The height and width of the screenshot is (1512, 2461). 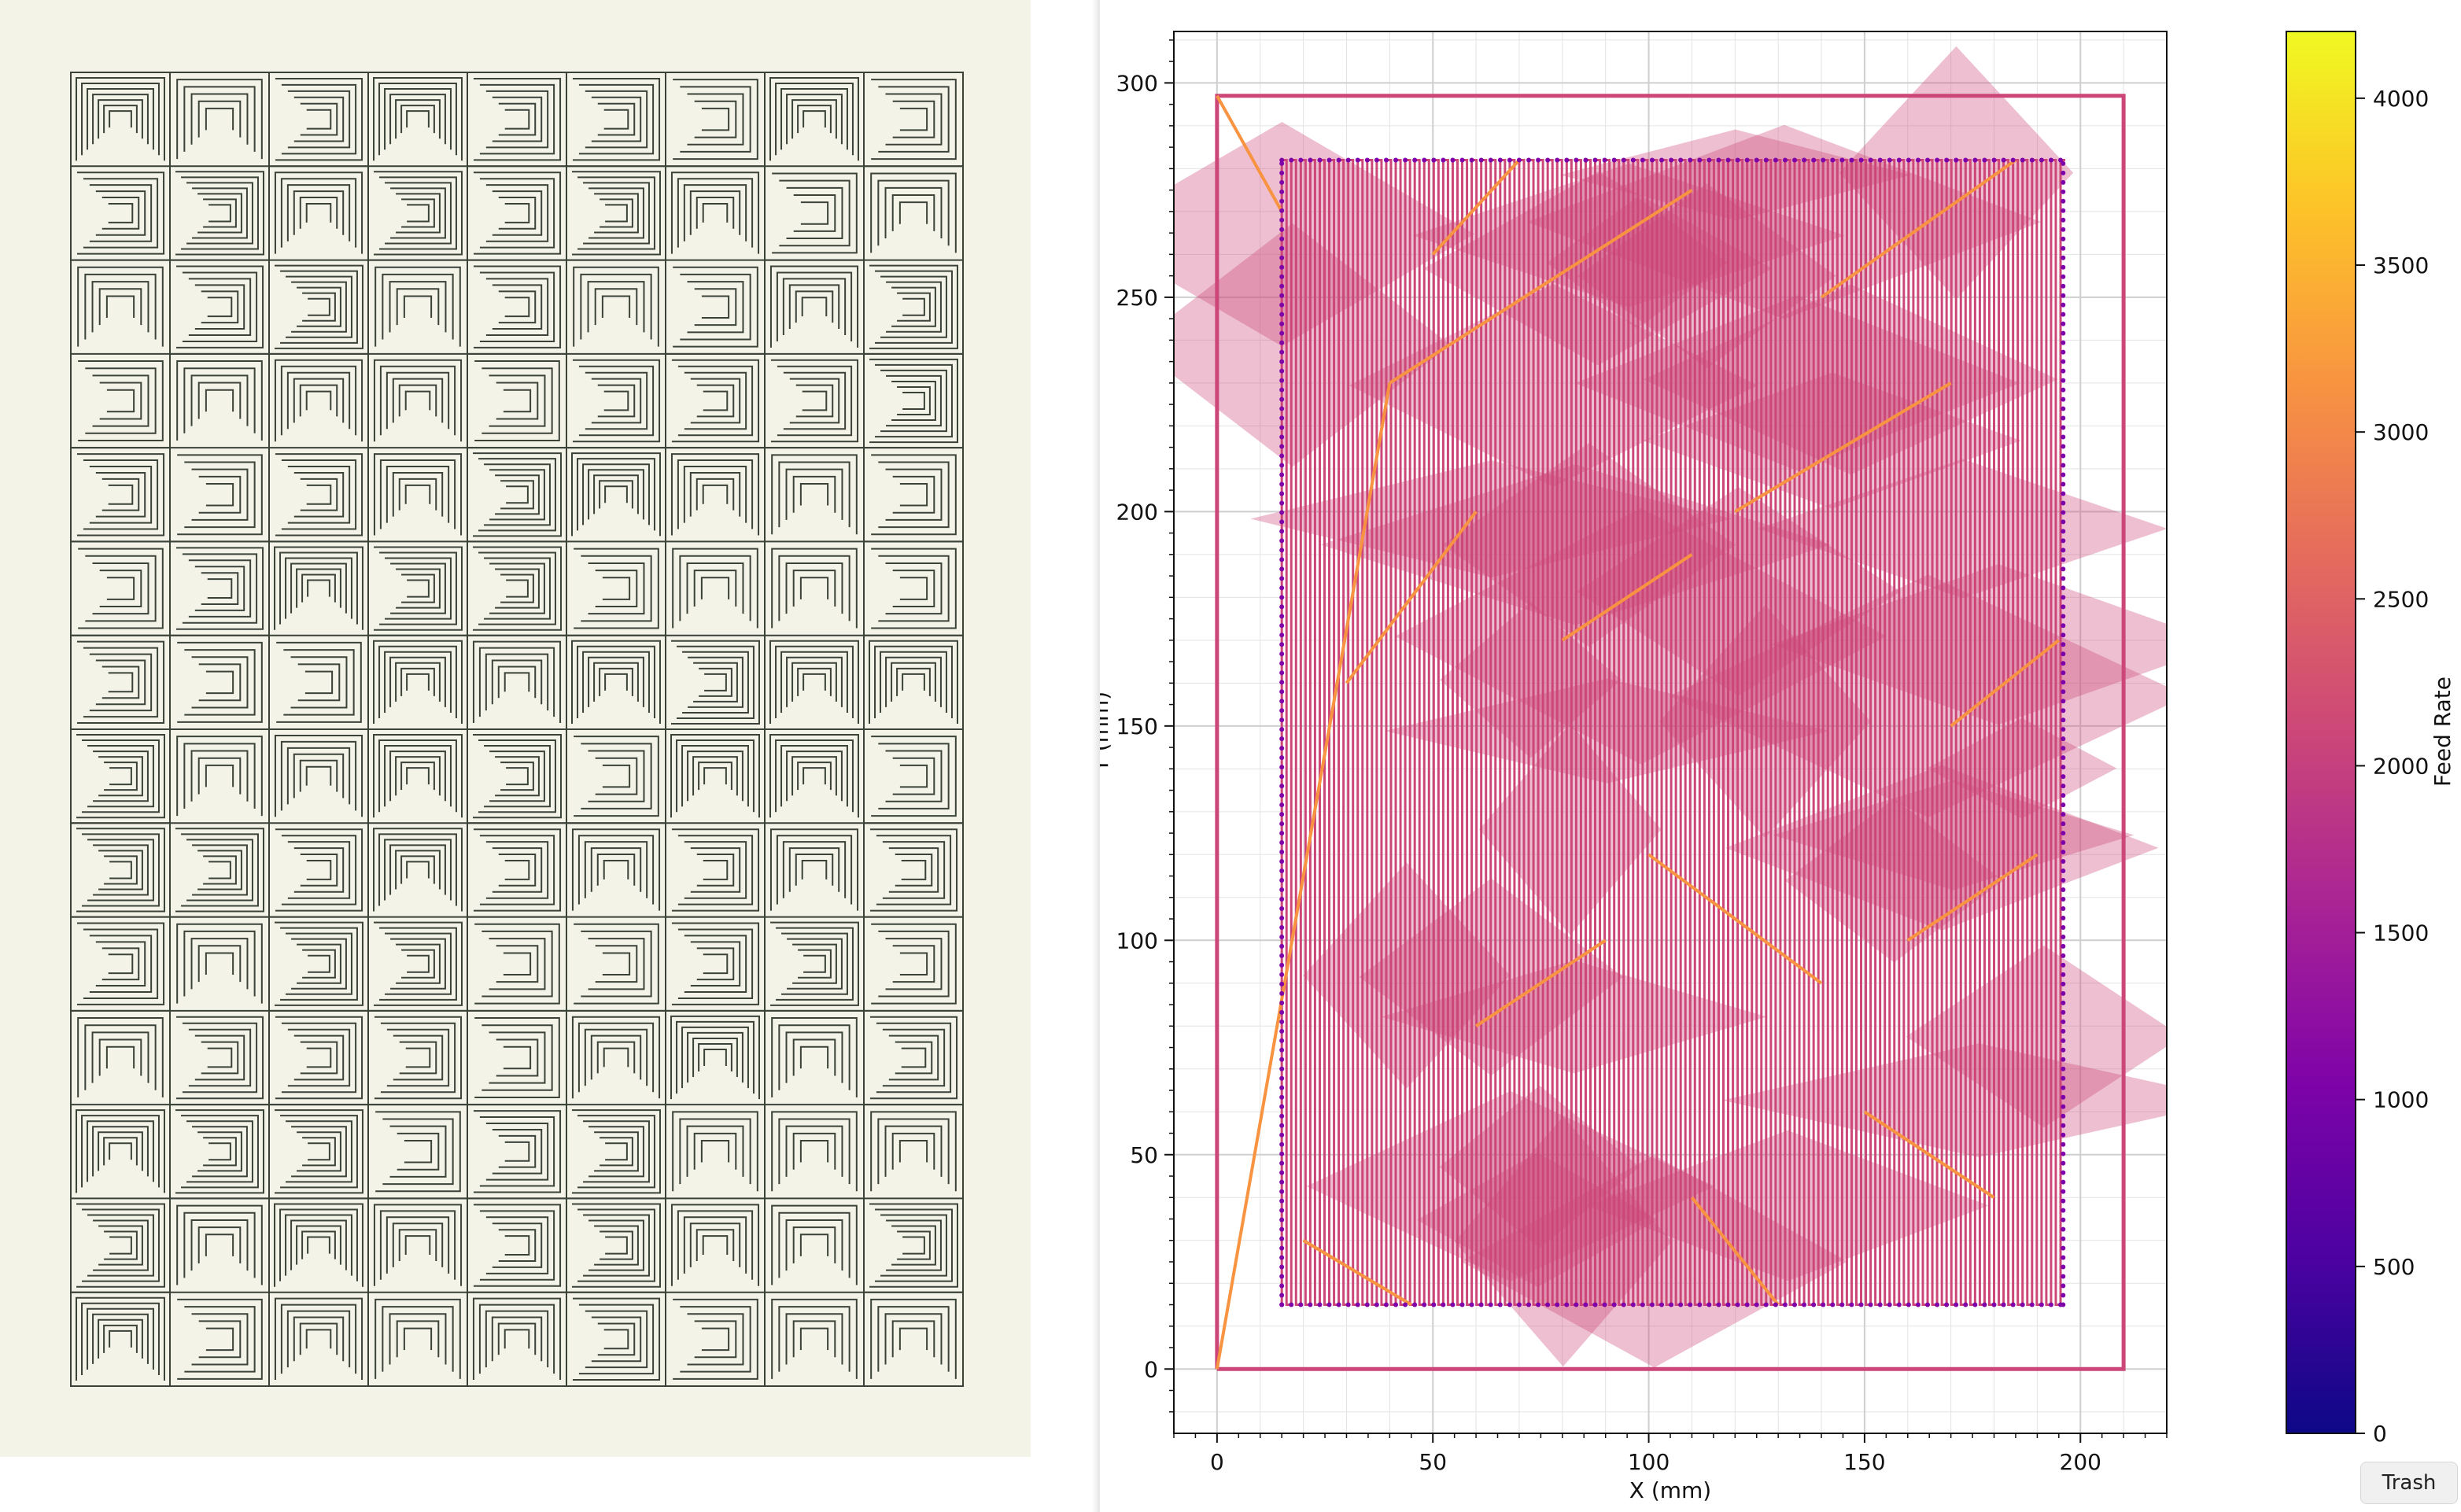 What do you see at coordinates (2401, 933) in the screenshot?
I see `colorbar-tick-label: 1500` at bounding box center [2401, 933].